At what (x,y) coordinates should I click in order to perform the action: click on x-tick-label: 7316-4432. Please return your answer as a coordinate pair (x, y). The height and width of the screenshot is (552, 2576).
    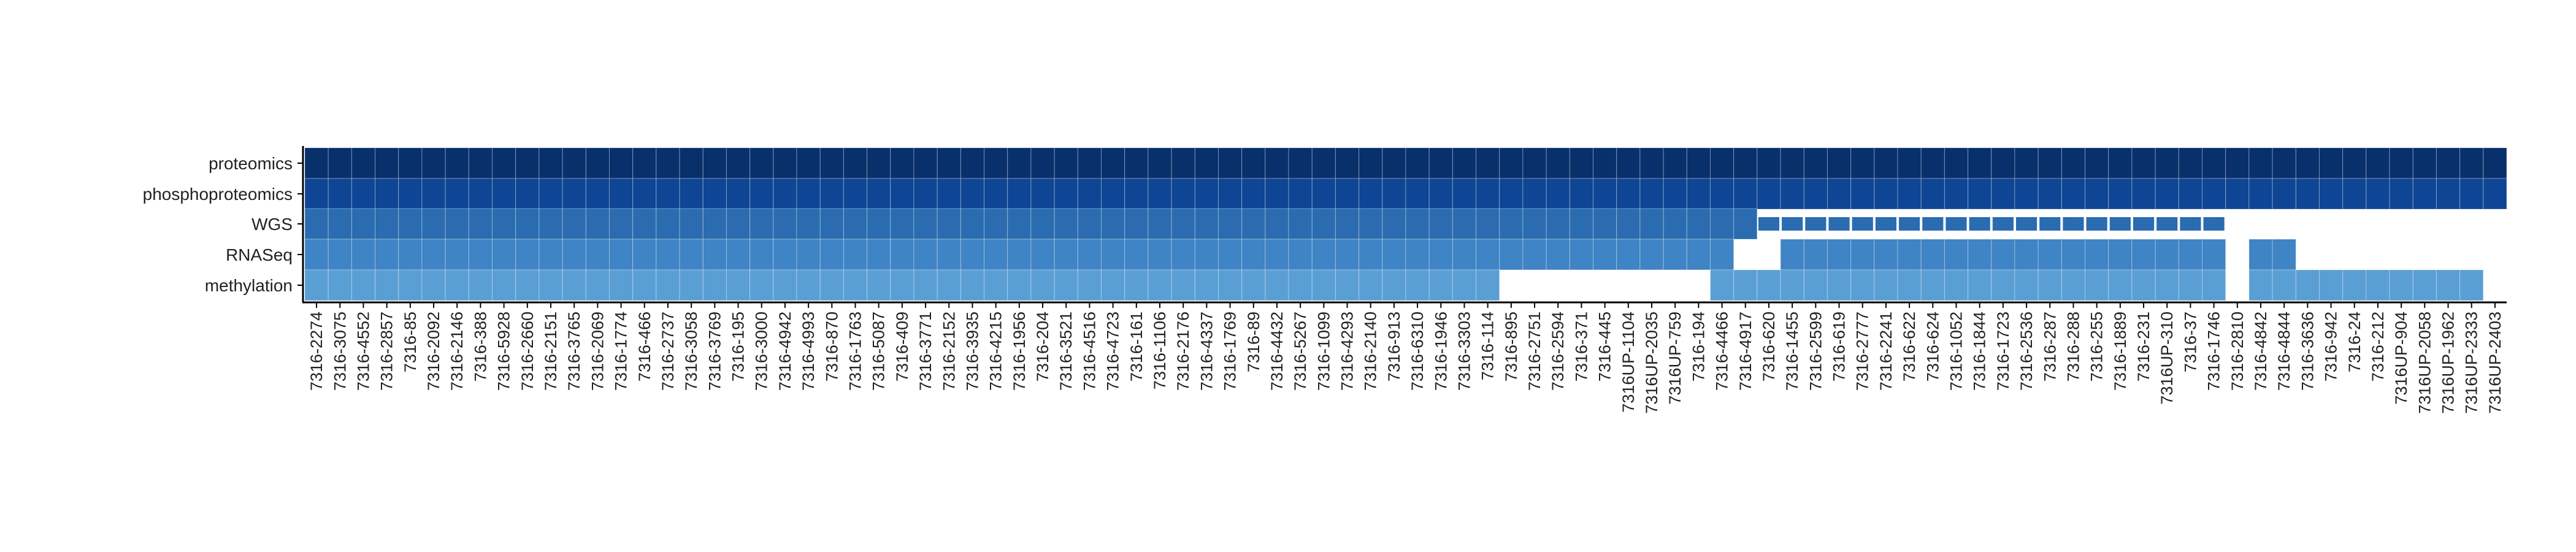
    Looking at the image, I should click on (1277, 351).